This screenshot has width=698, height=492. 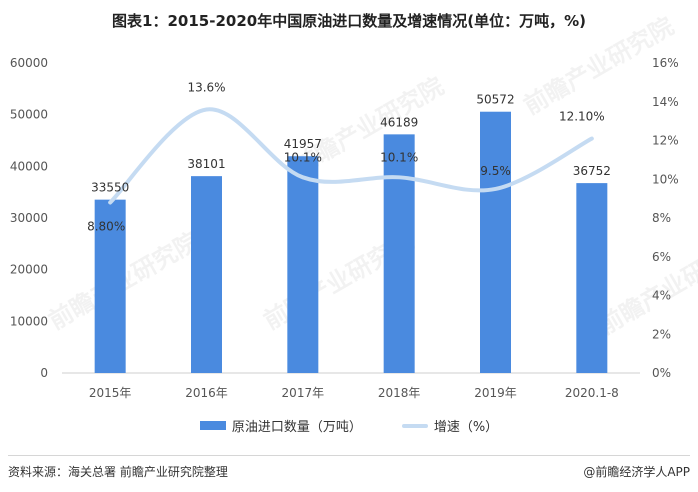 I want to click on x-tick-label: 2019年, so click(x=495, y=393).